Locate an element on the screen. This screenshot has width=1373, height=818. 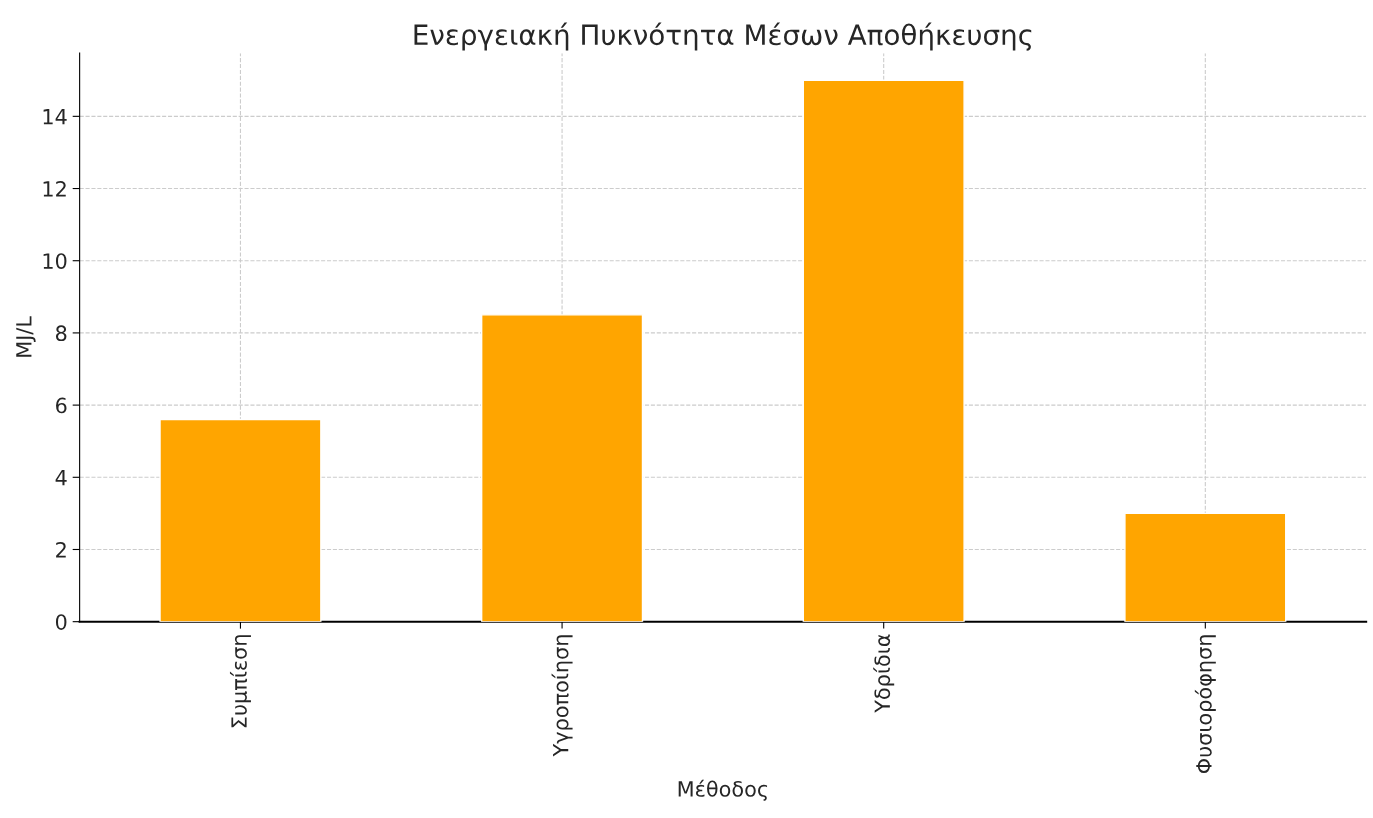
y-tick-label: 0 is located at coordinates (61, 622).